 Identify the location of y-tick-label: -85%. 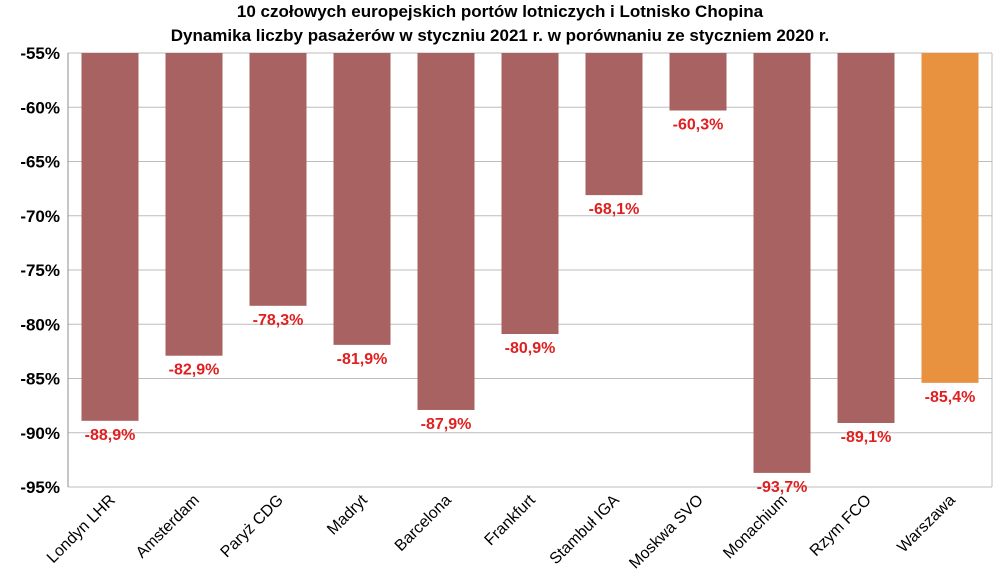
(40, 379).